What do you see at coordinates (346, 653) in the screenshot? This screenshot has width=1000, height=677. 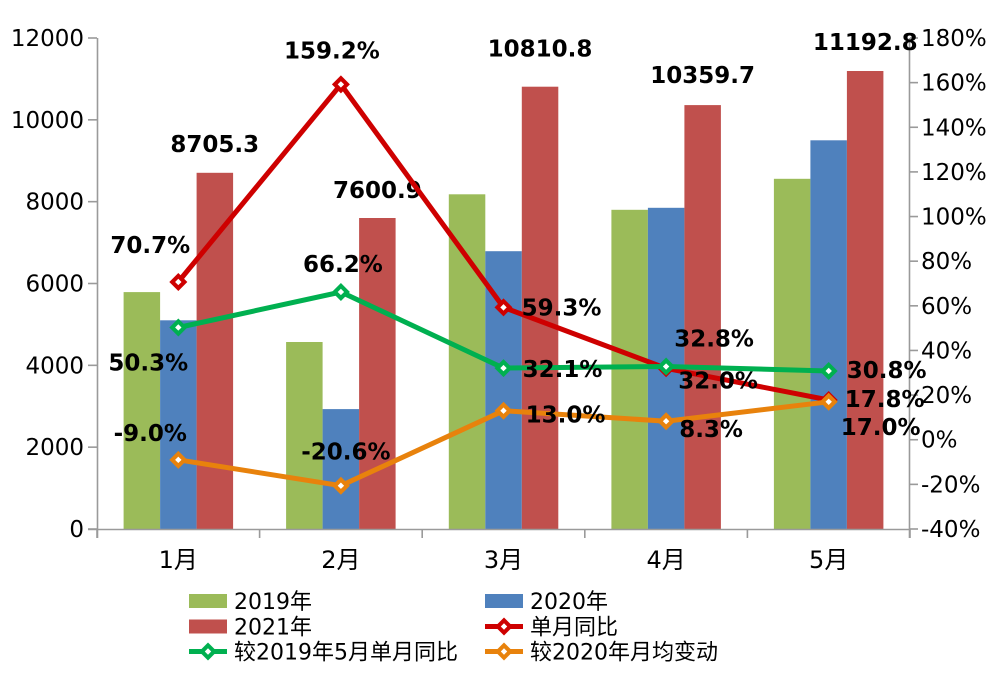 I see `legend-label-较2019年5月单月同比: 较2019年5月单月同比` at bounding box center [346, 653].